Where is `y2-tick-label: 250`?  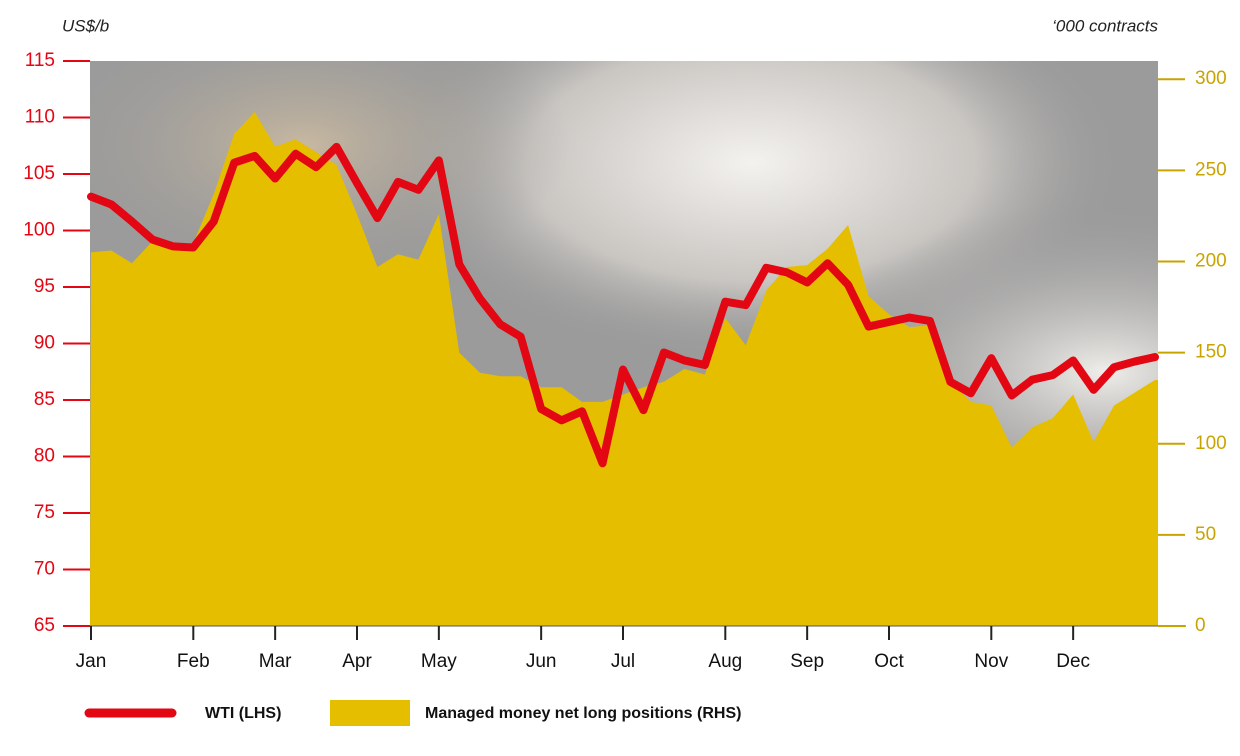 y2-tick-label: 250 is located at coordinates (1211, 169).